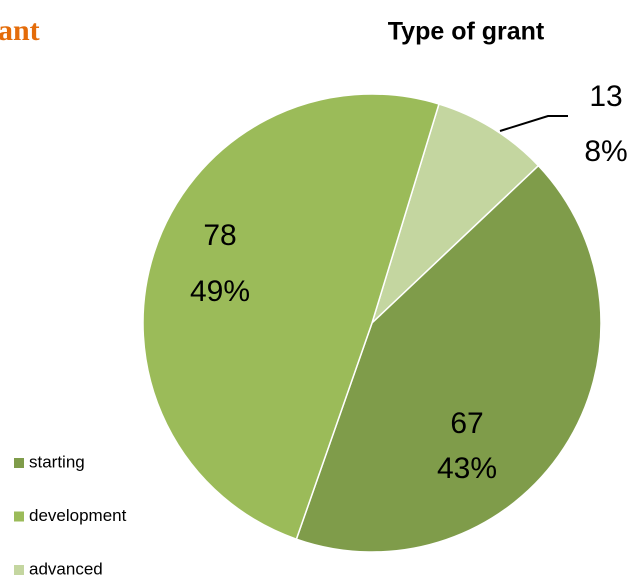  What do you see at coordinates (455, 214) in the screenshot?
I see `pie-slice` at bounding box center [455, 214].